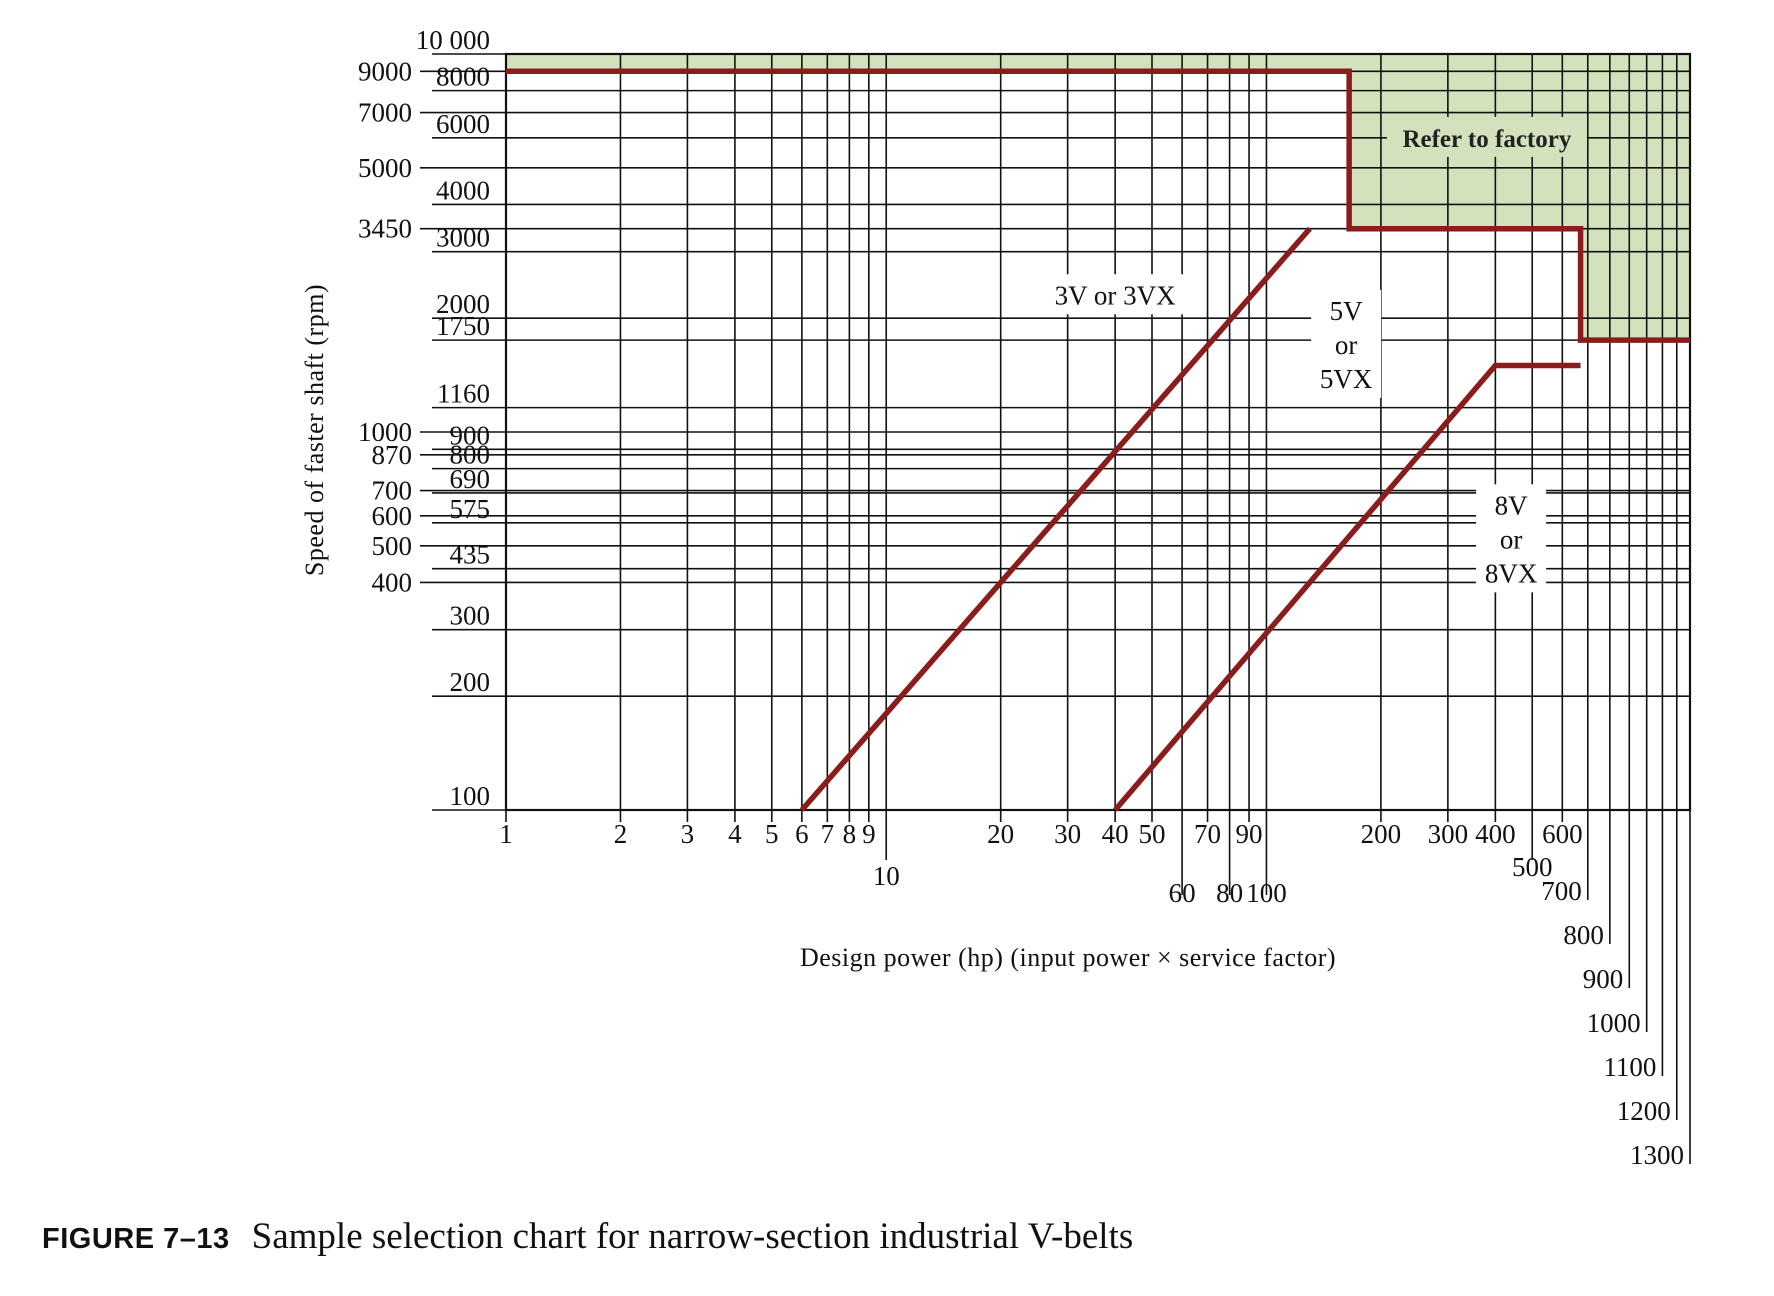 The image size is (1774, 1296). Describe the element at coordinates (453, 40) in the screenshot. I see `y-tick-label-10000: 10 000` at that location.